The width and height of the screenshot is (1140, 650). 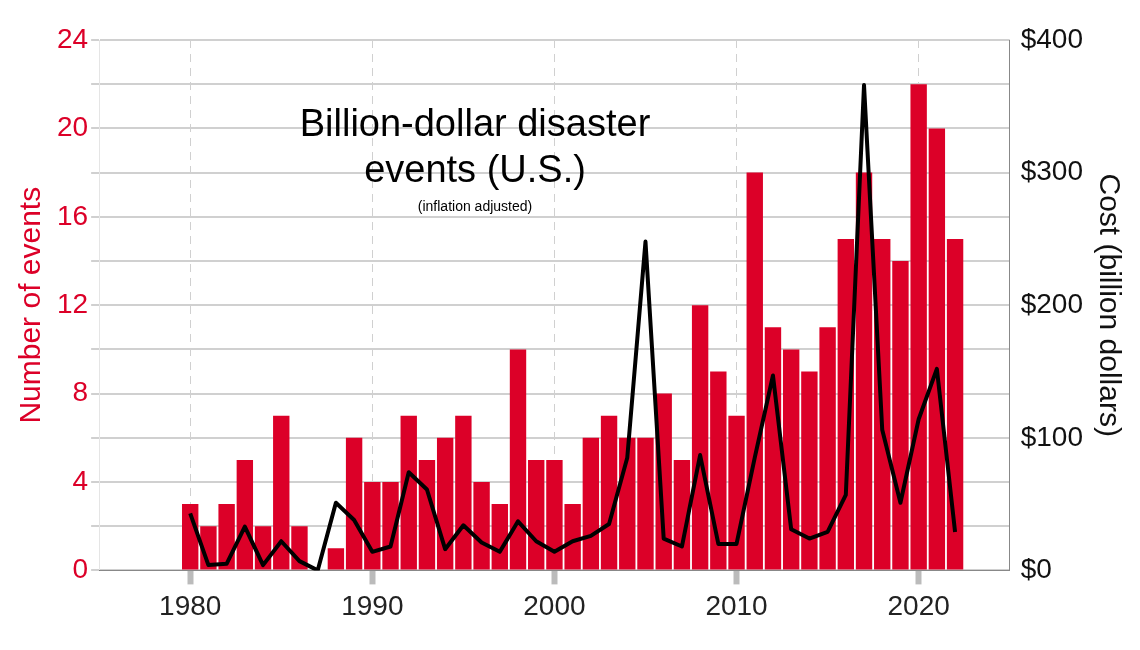 What do you see at coordinates (72, 127) in the screenshot?
I see `y-tick-label: 20` at bounding box center [72, 127].